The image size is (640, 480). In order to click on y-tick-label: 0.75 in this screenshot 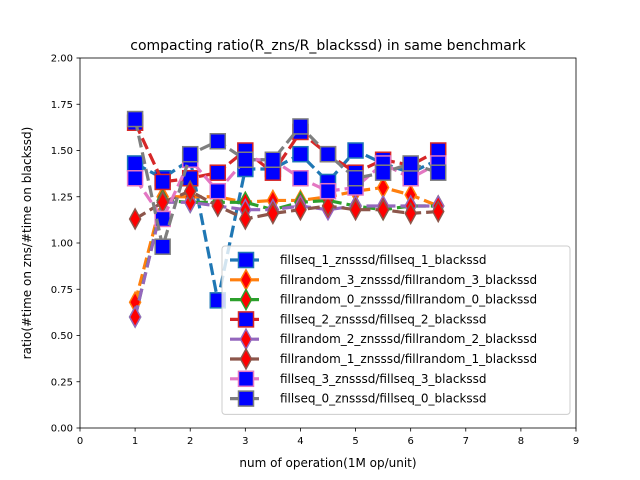, I will do `click(62, 290)`.